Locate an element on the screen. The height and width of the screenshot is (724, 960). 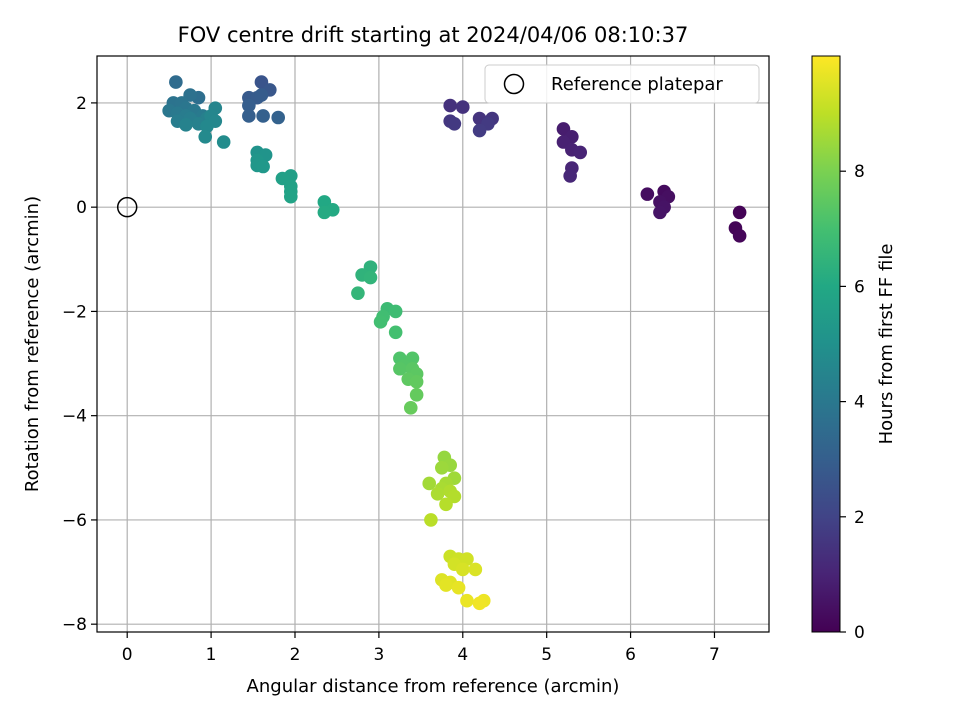
legend: Reference platepar is located at coordinates (622, 84).